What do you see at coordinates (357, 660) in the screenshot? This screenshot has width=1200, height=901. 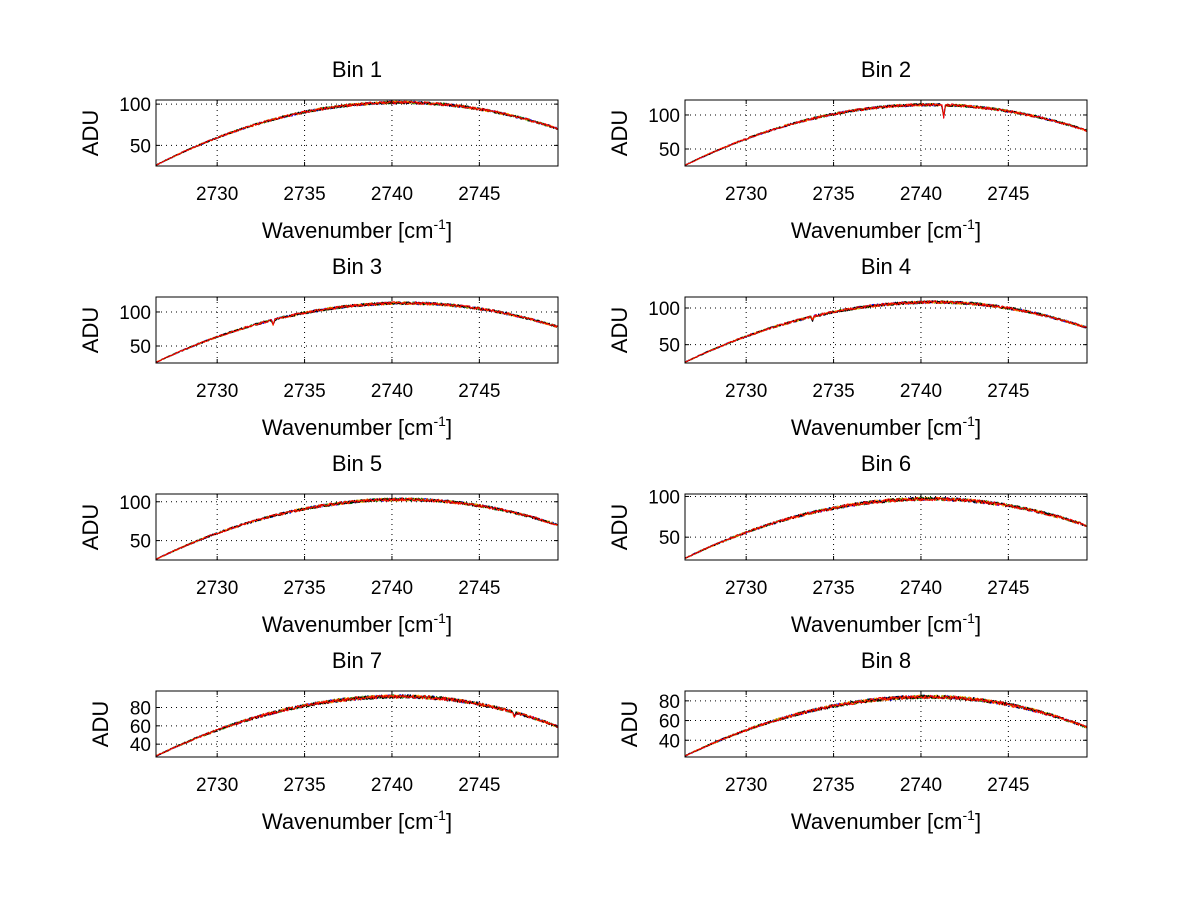 I see `subplot-title: Bin 7` at bounding box center [357, 660].